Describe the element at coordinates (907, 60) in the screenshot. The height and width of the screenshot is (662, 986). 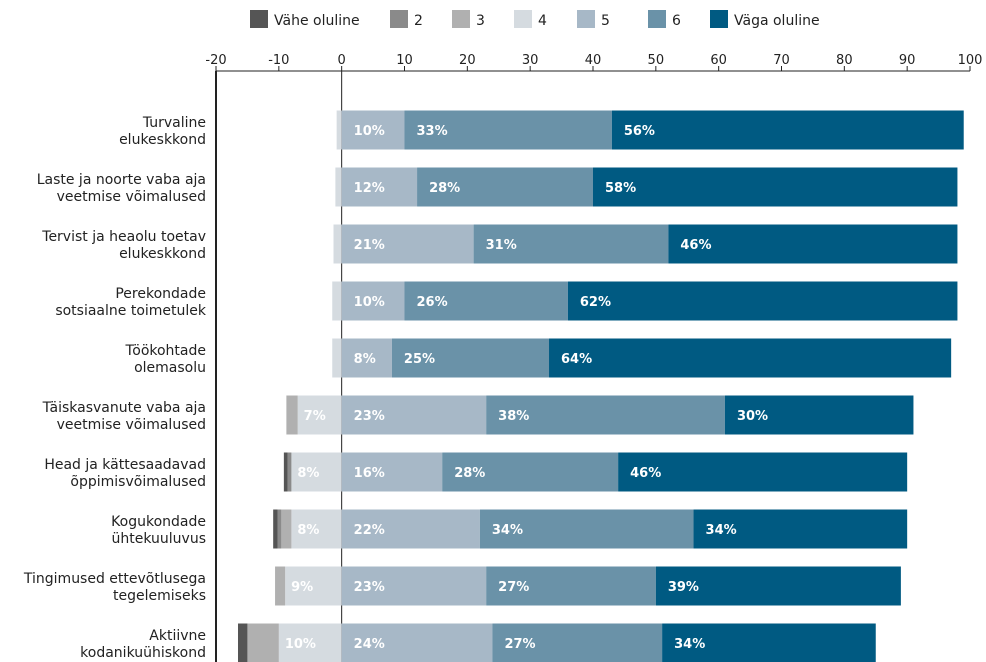
I see `x-tick-label: 90` at that location.